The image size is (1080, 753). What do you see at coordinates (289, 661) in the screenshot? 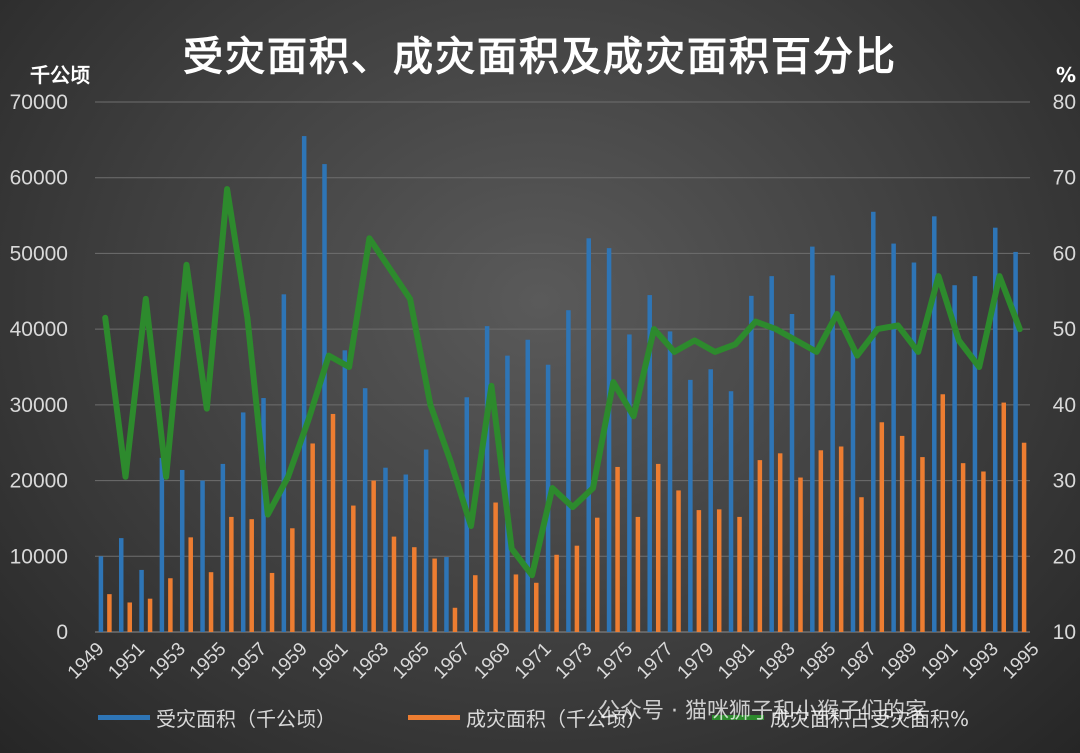
I see `x-tick-label: 1959` at bounding box center [289, 661].